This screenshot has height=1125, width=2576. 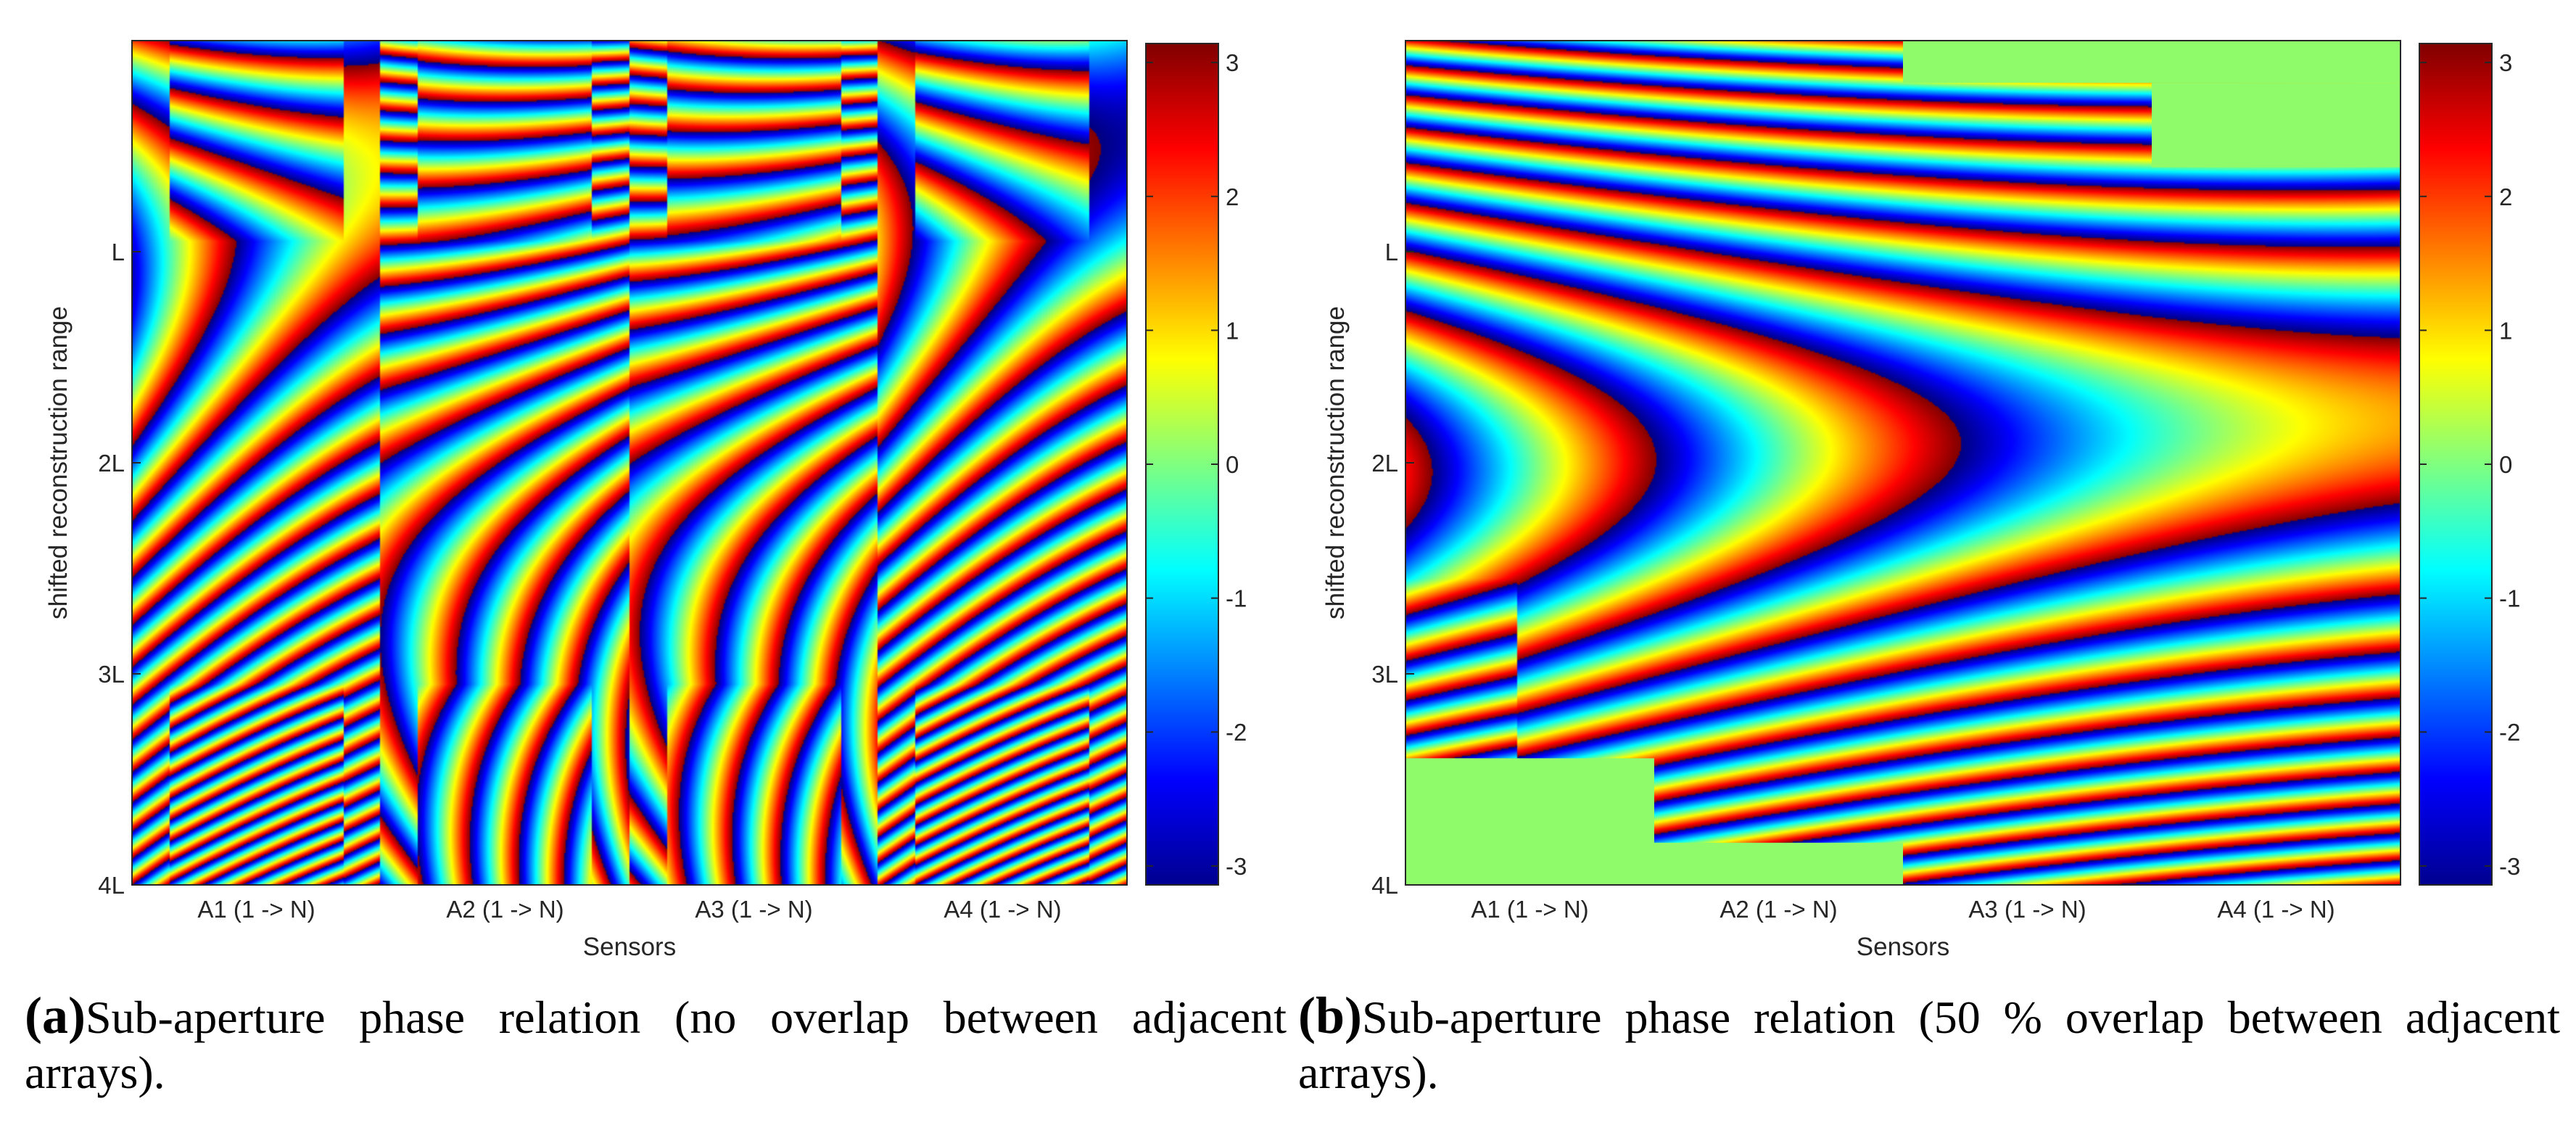 I want to click on y-ticks-b: L 2L 3L 4L, so click(x=1392, y=569).